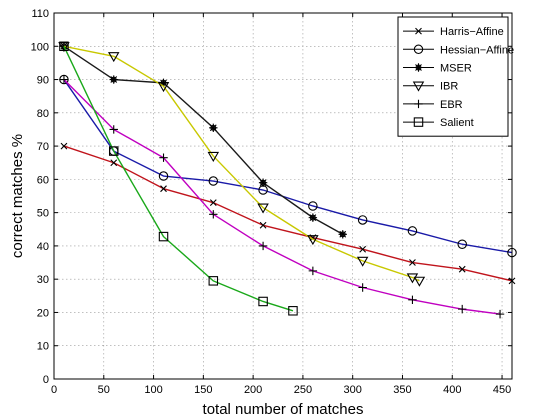  I want to click on y-tick-label: 70, so click(43, 147).